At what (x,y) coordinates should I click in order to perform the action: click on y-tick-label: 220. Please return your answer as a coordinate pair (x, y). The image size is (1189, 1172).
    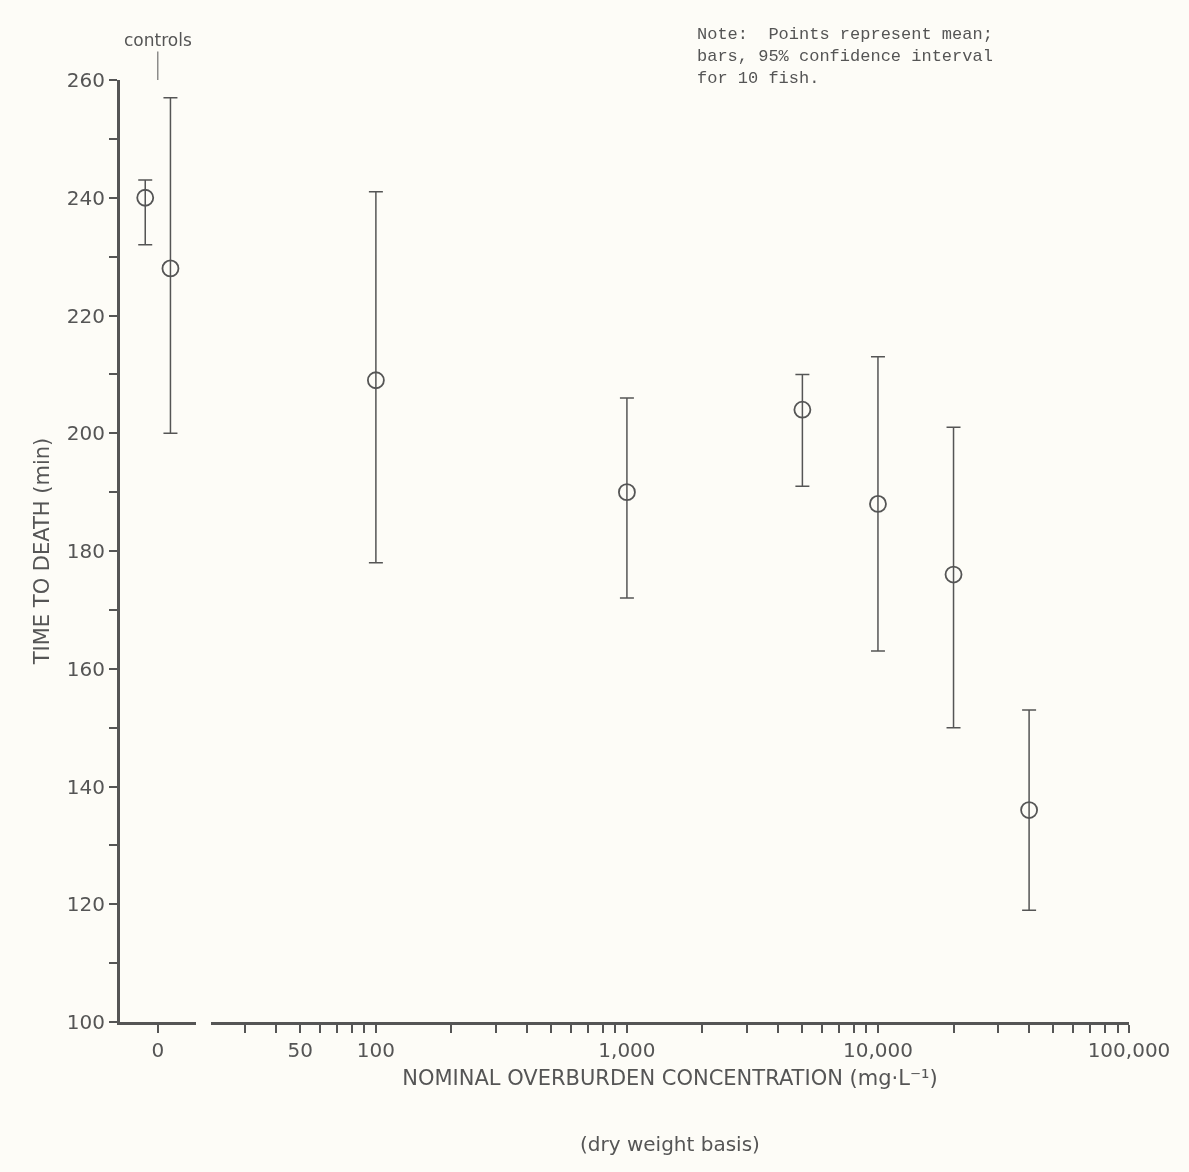
    Looking at the image, I should click on (85, 315).